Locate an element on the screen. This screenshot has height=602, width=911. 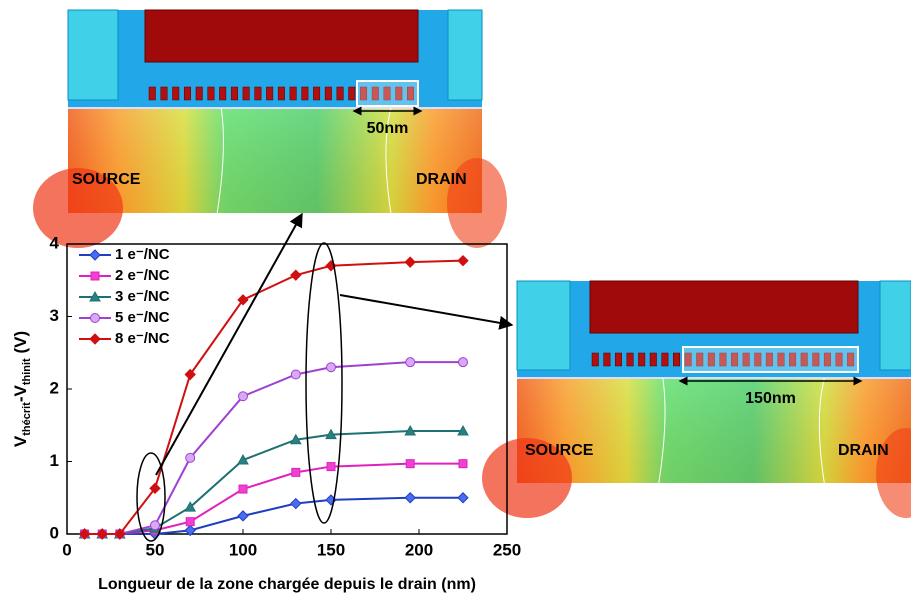
y-axis-label-part: thinit is located at coordinates (27, 371).